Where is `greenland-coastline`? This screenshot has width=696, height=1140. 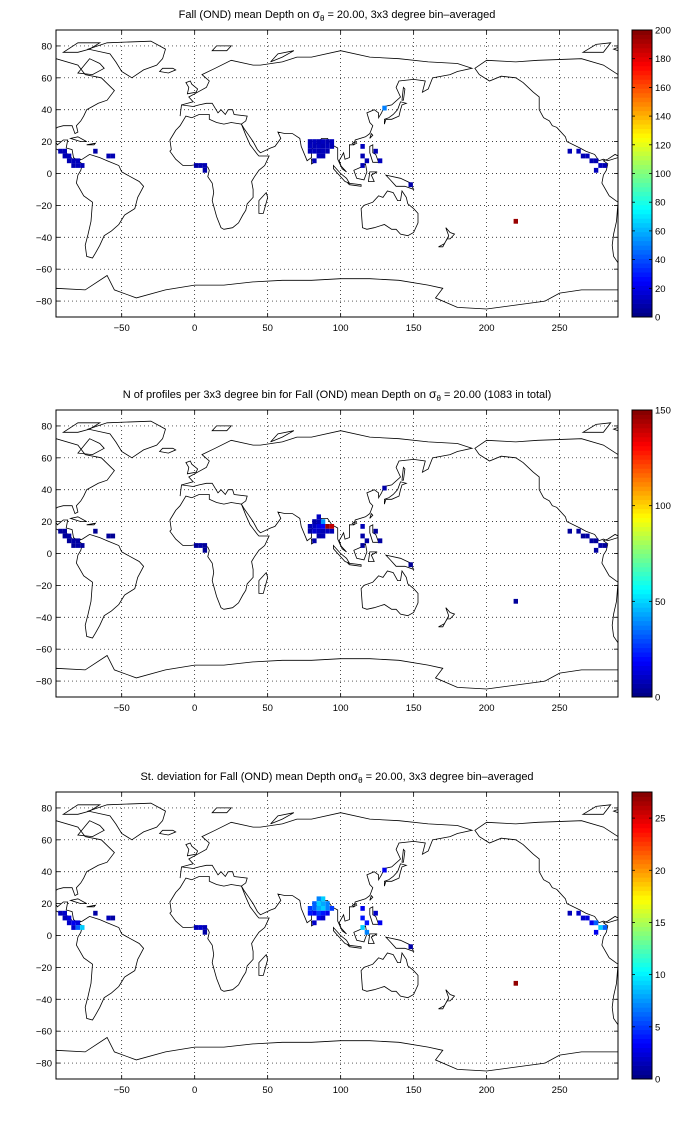 greenland-coastline is located at coordinates (126, 59).